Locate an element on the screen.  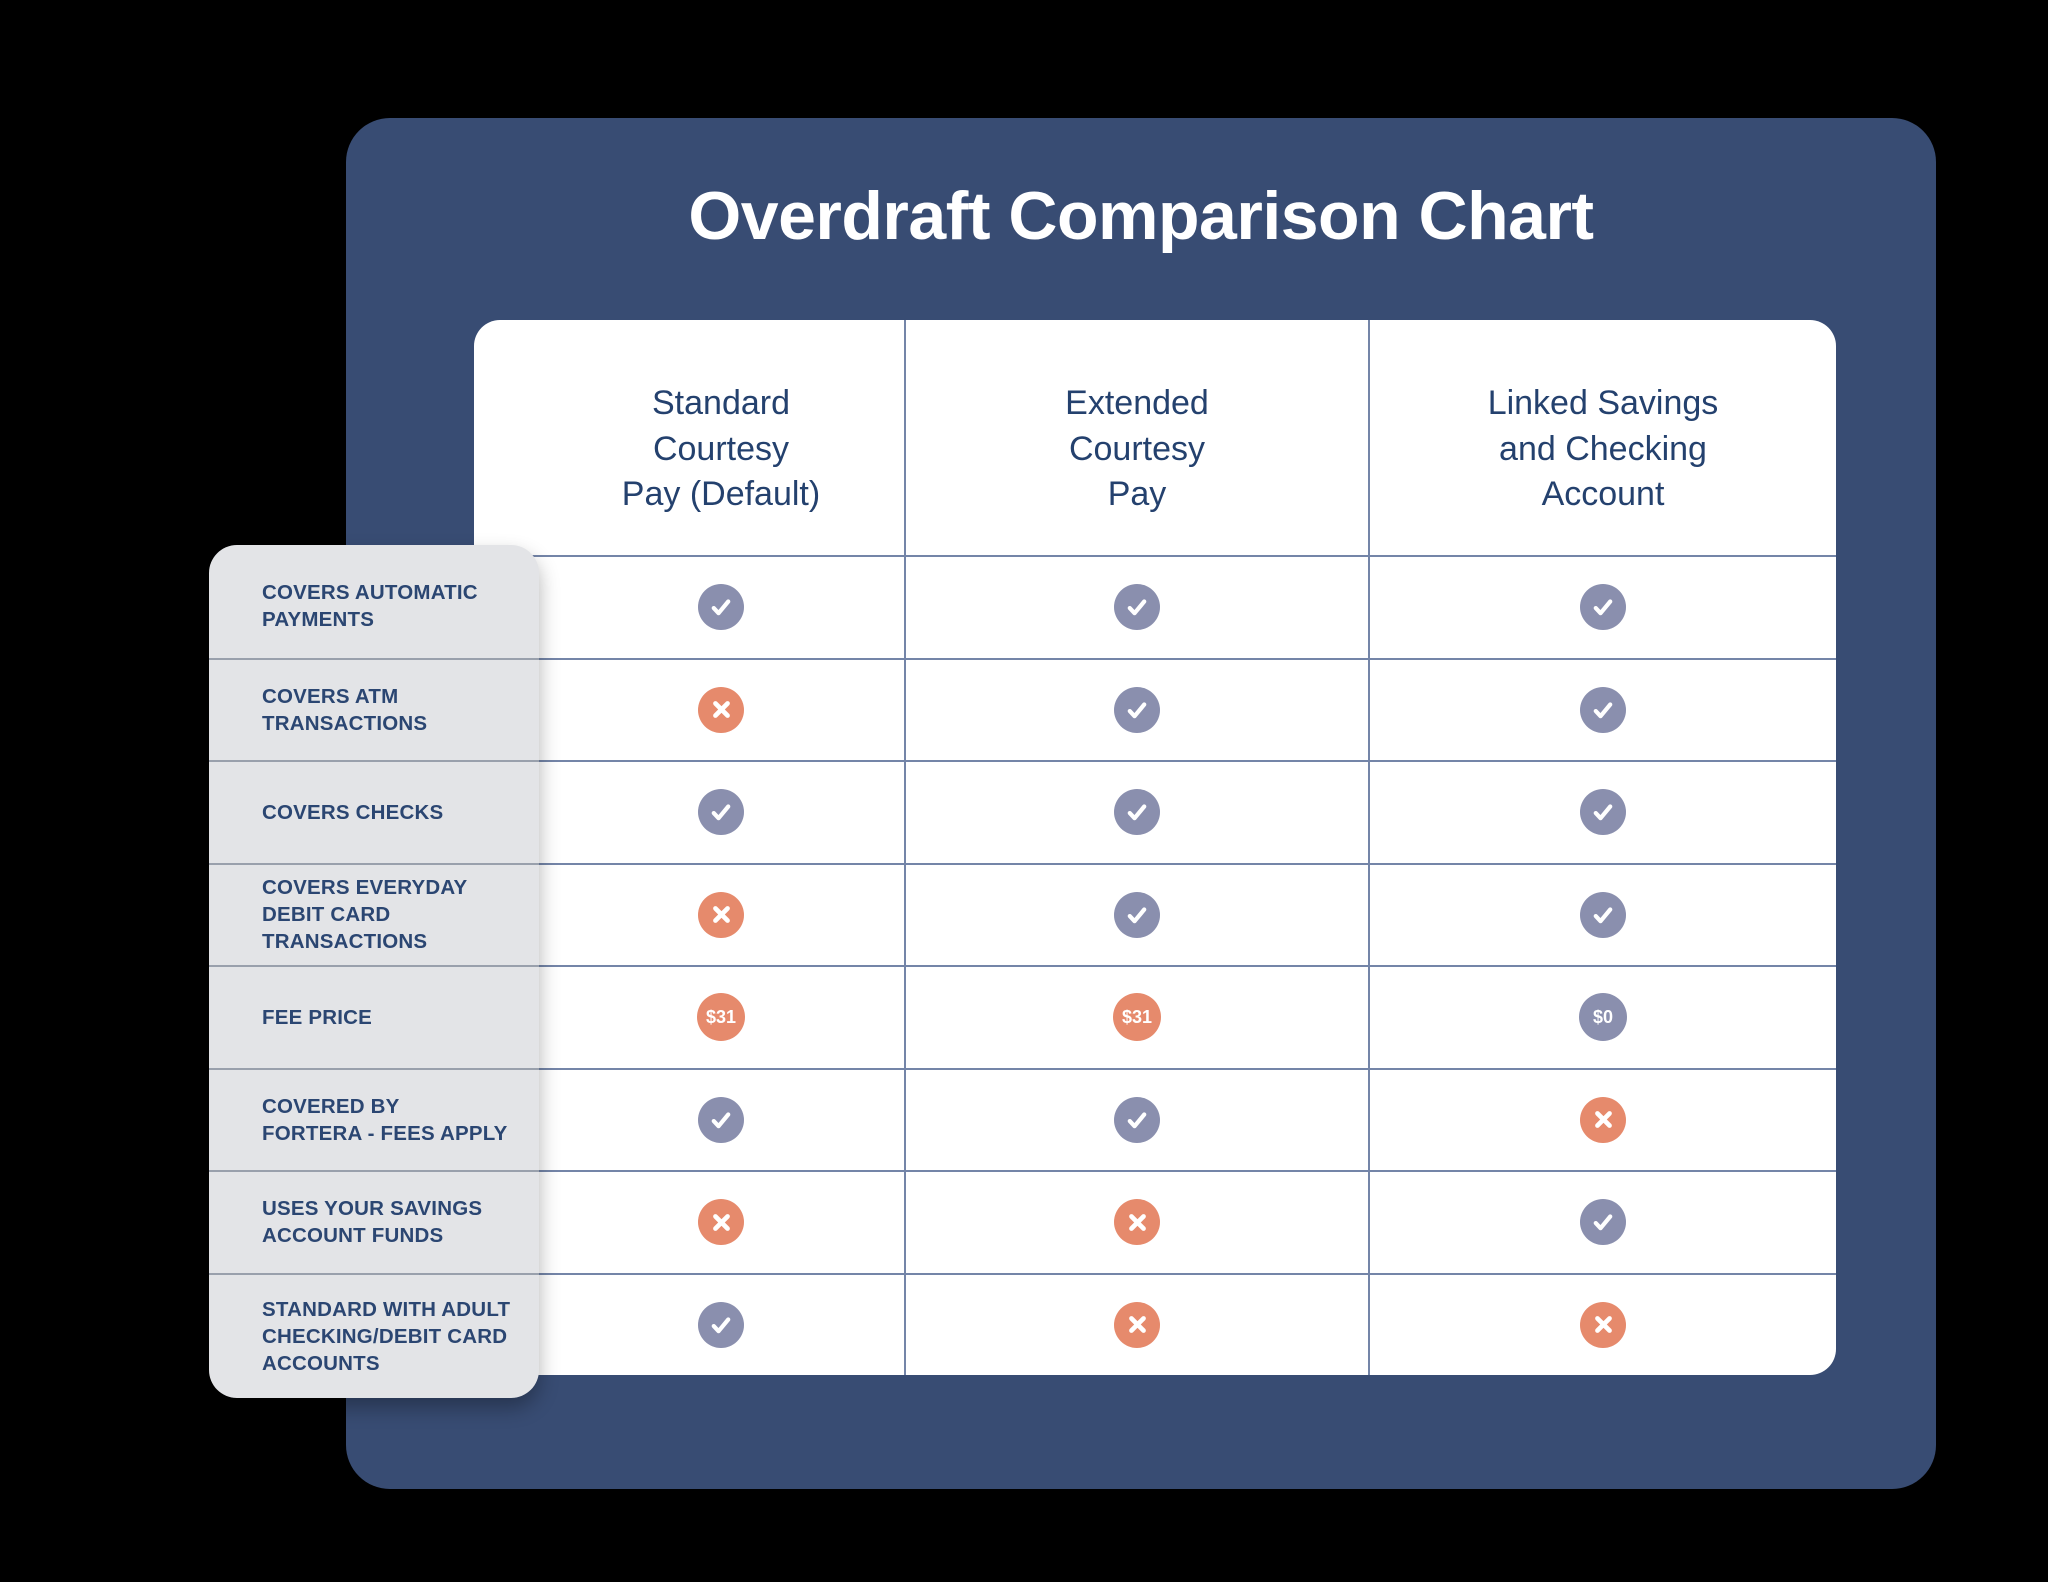
feature-row-label: USES YOUR SAVINGS ACCOUNT FUNDS is located at coordinates (372, 1222).